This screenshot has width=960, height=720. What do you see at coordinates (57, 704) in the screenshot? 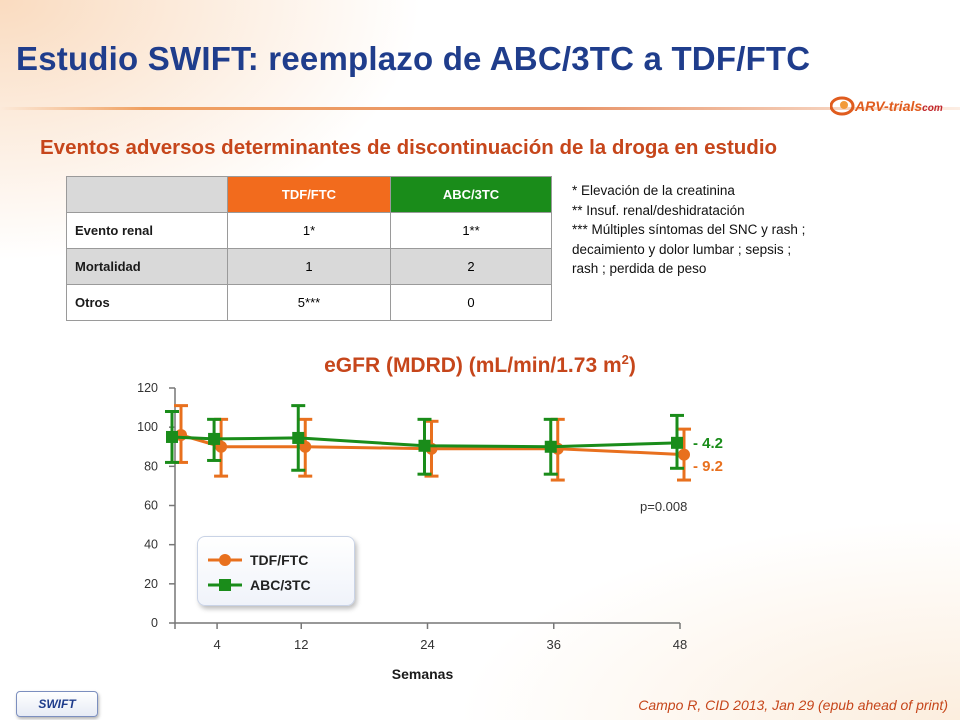
I see `study-badge: SWIFT` at bounding box center [57, 704].